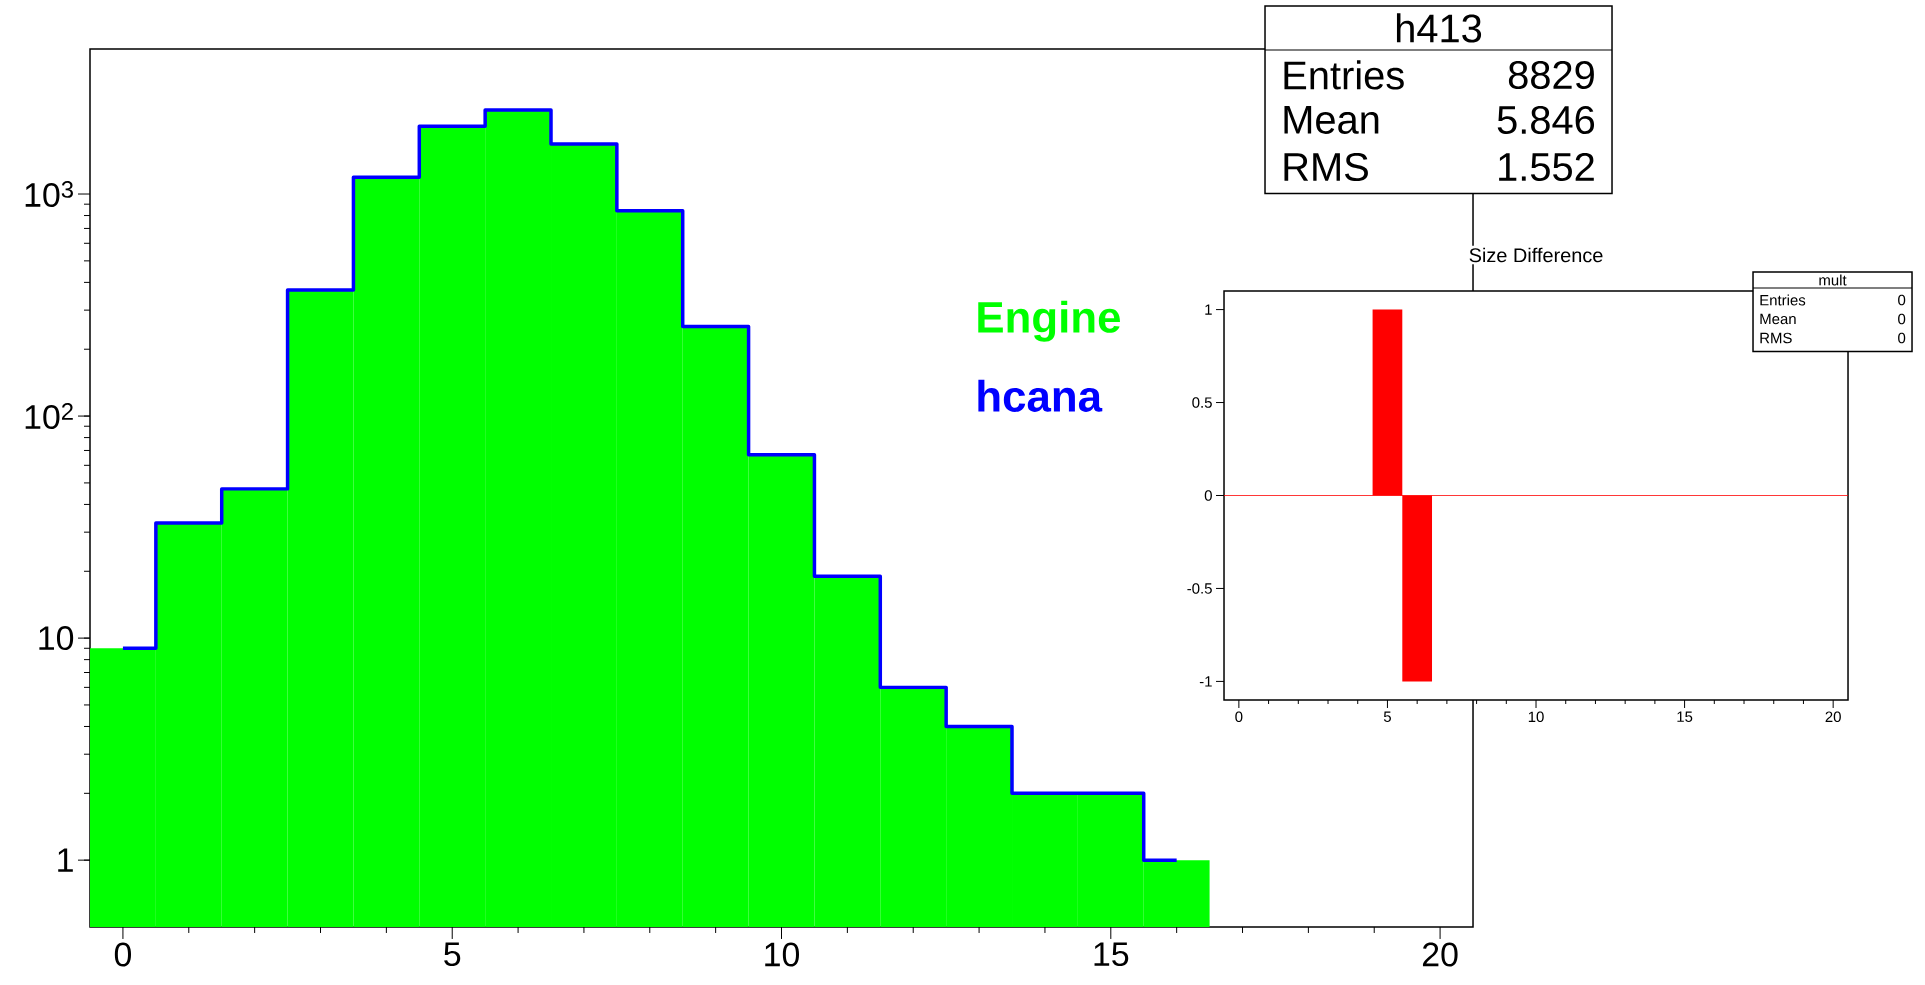 The width and height of the screenshot is (1925, 985). What do you see at coordinates (1536, 255) in the screenshot?
I see `chart-title: Size Difference` at bounding box center [1536, 255].